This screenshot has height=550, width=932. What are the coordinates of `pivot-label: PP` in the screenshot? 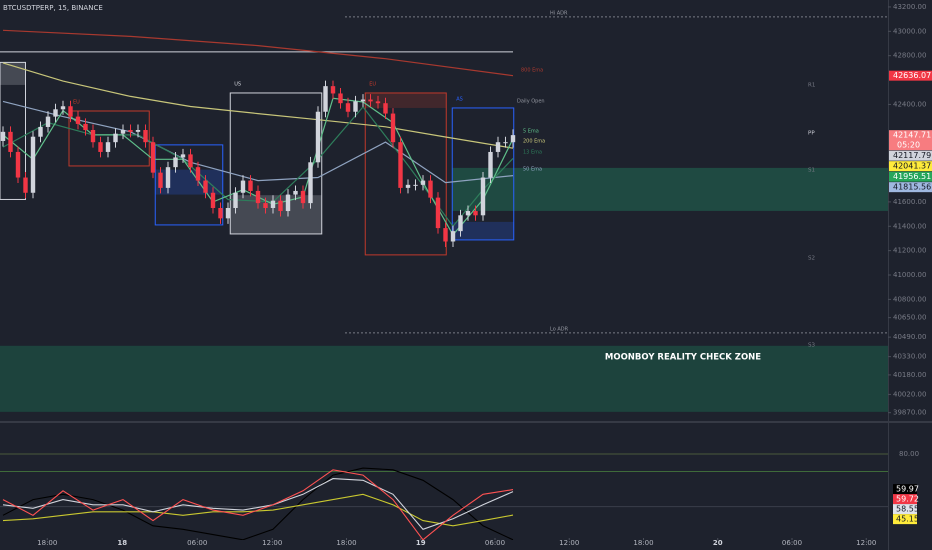 It's located at (811, 133).